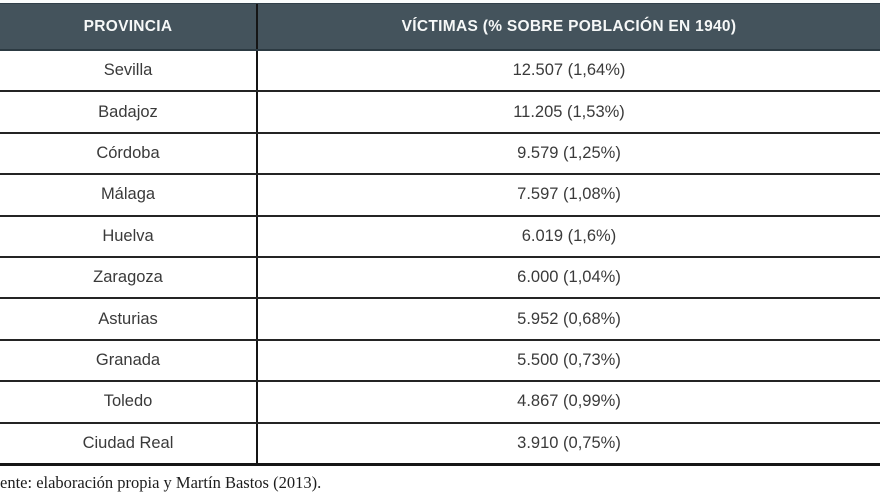  Describe the element at coordinates (569, 111) in the screenshot. I see `victimas-cell: 11.205 (1,53%)` at that location.